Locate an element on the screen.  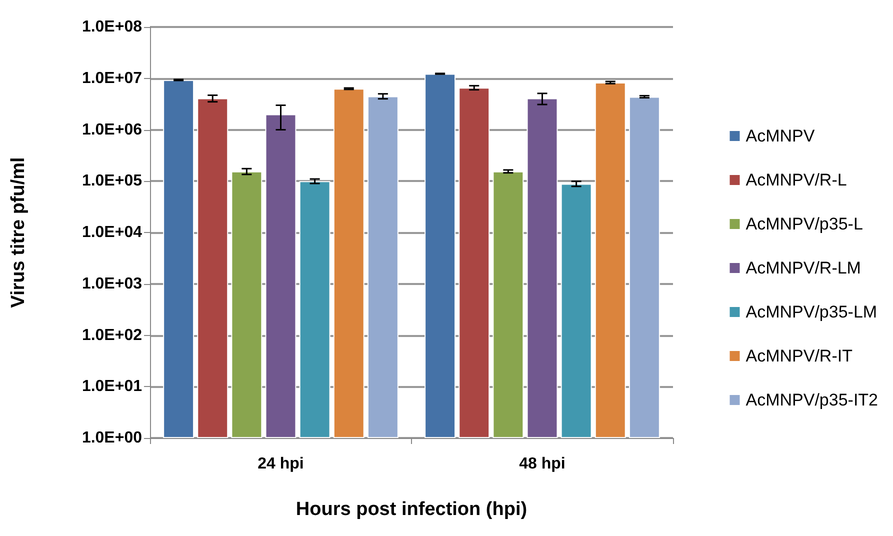
y-tick-label: 1.0E+02 is located at coordinates (112, 335).